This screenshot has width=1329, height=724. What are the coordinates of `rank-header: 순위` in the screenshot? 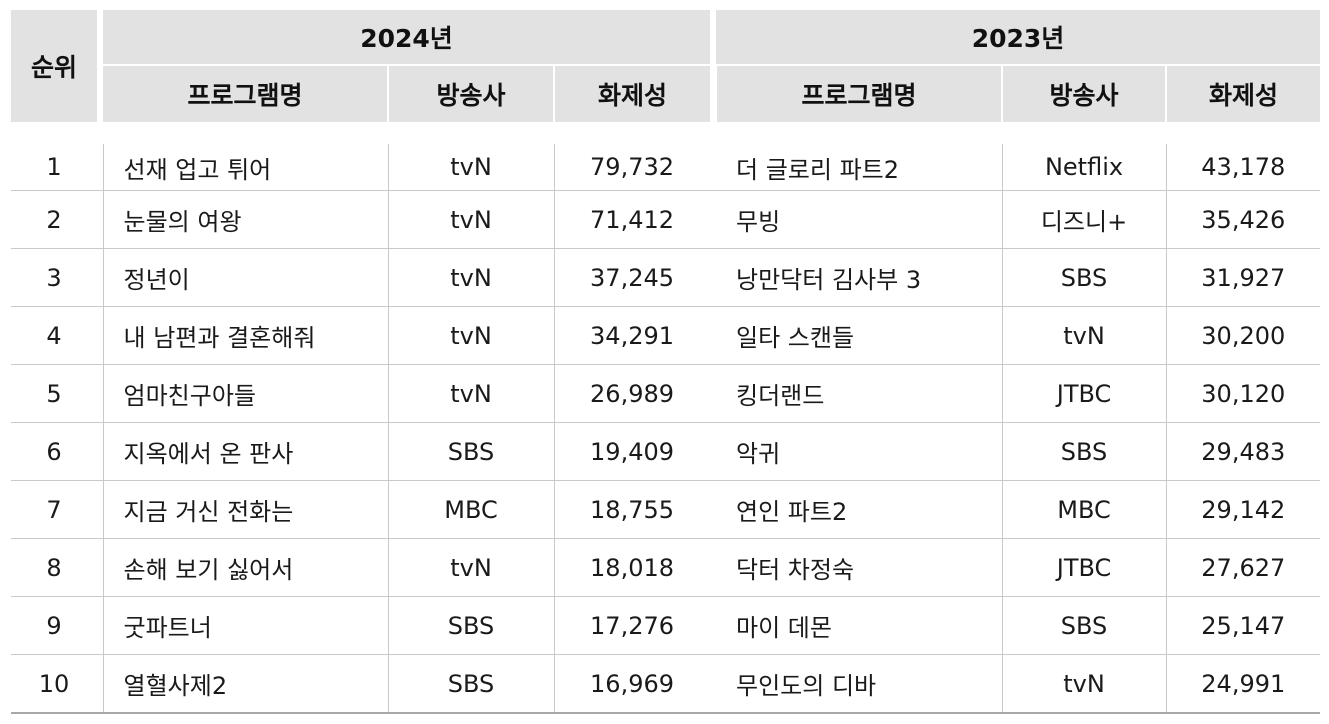 It's located at (54, 66).